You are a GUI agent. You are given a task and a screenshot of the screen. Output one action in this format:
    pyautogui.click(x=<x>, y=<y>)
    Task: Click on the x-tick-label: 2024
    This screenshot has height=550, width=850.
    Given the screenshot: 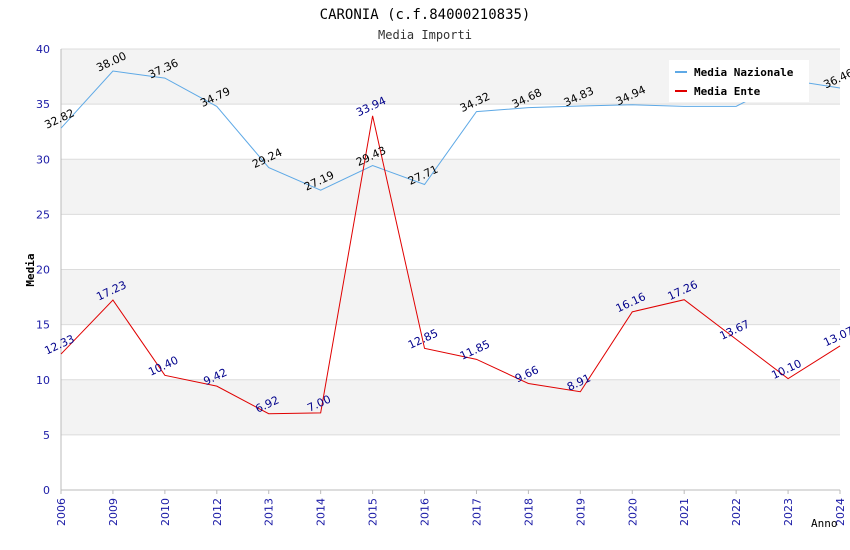 What is the action you would take?
    pyautogui.click(x=840, y=512)
    